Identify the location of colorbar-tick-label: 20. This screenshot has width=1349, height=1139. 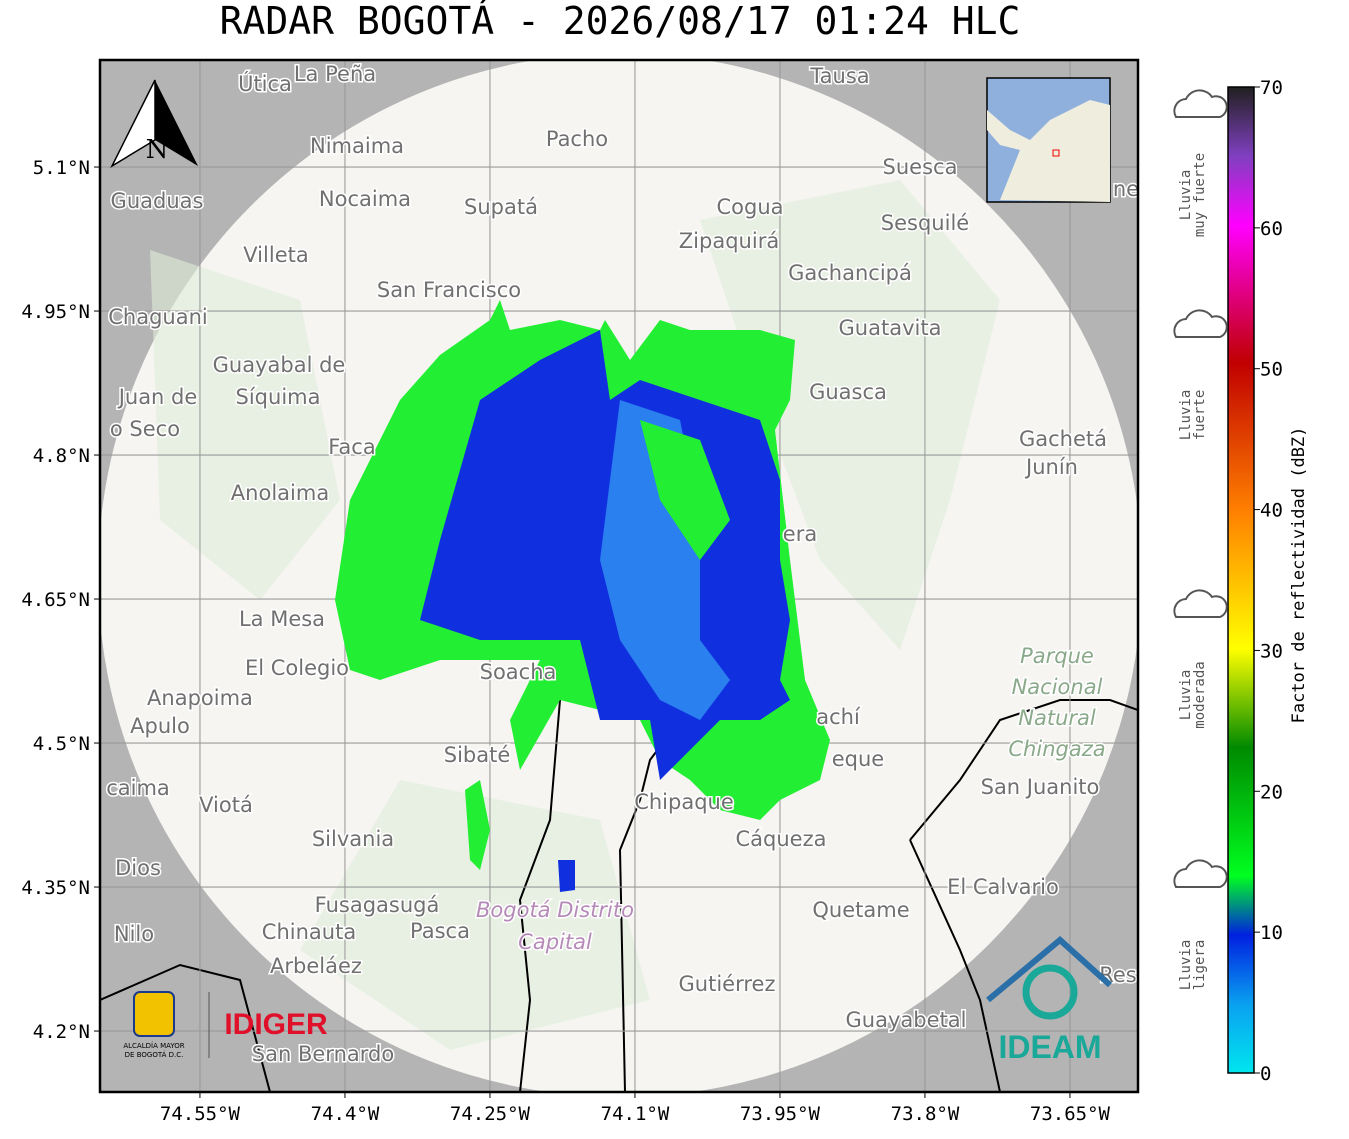
(1271, 792).